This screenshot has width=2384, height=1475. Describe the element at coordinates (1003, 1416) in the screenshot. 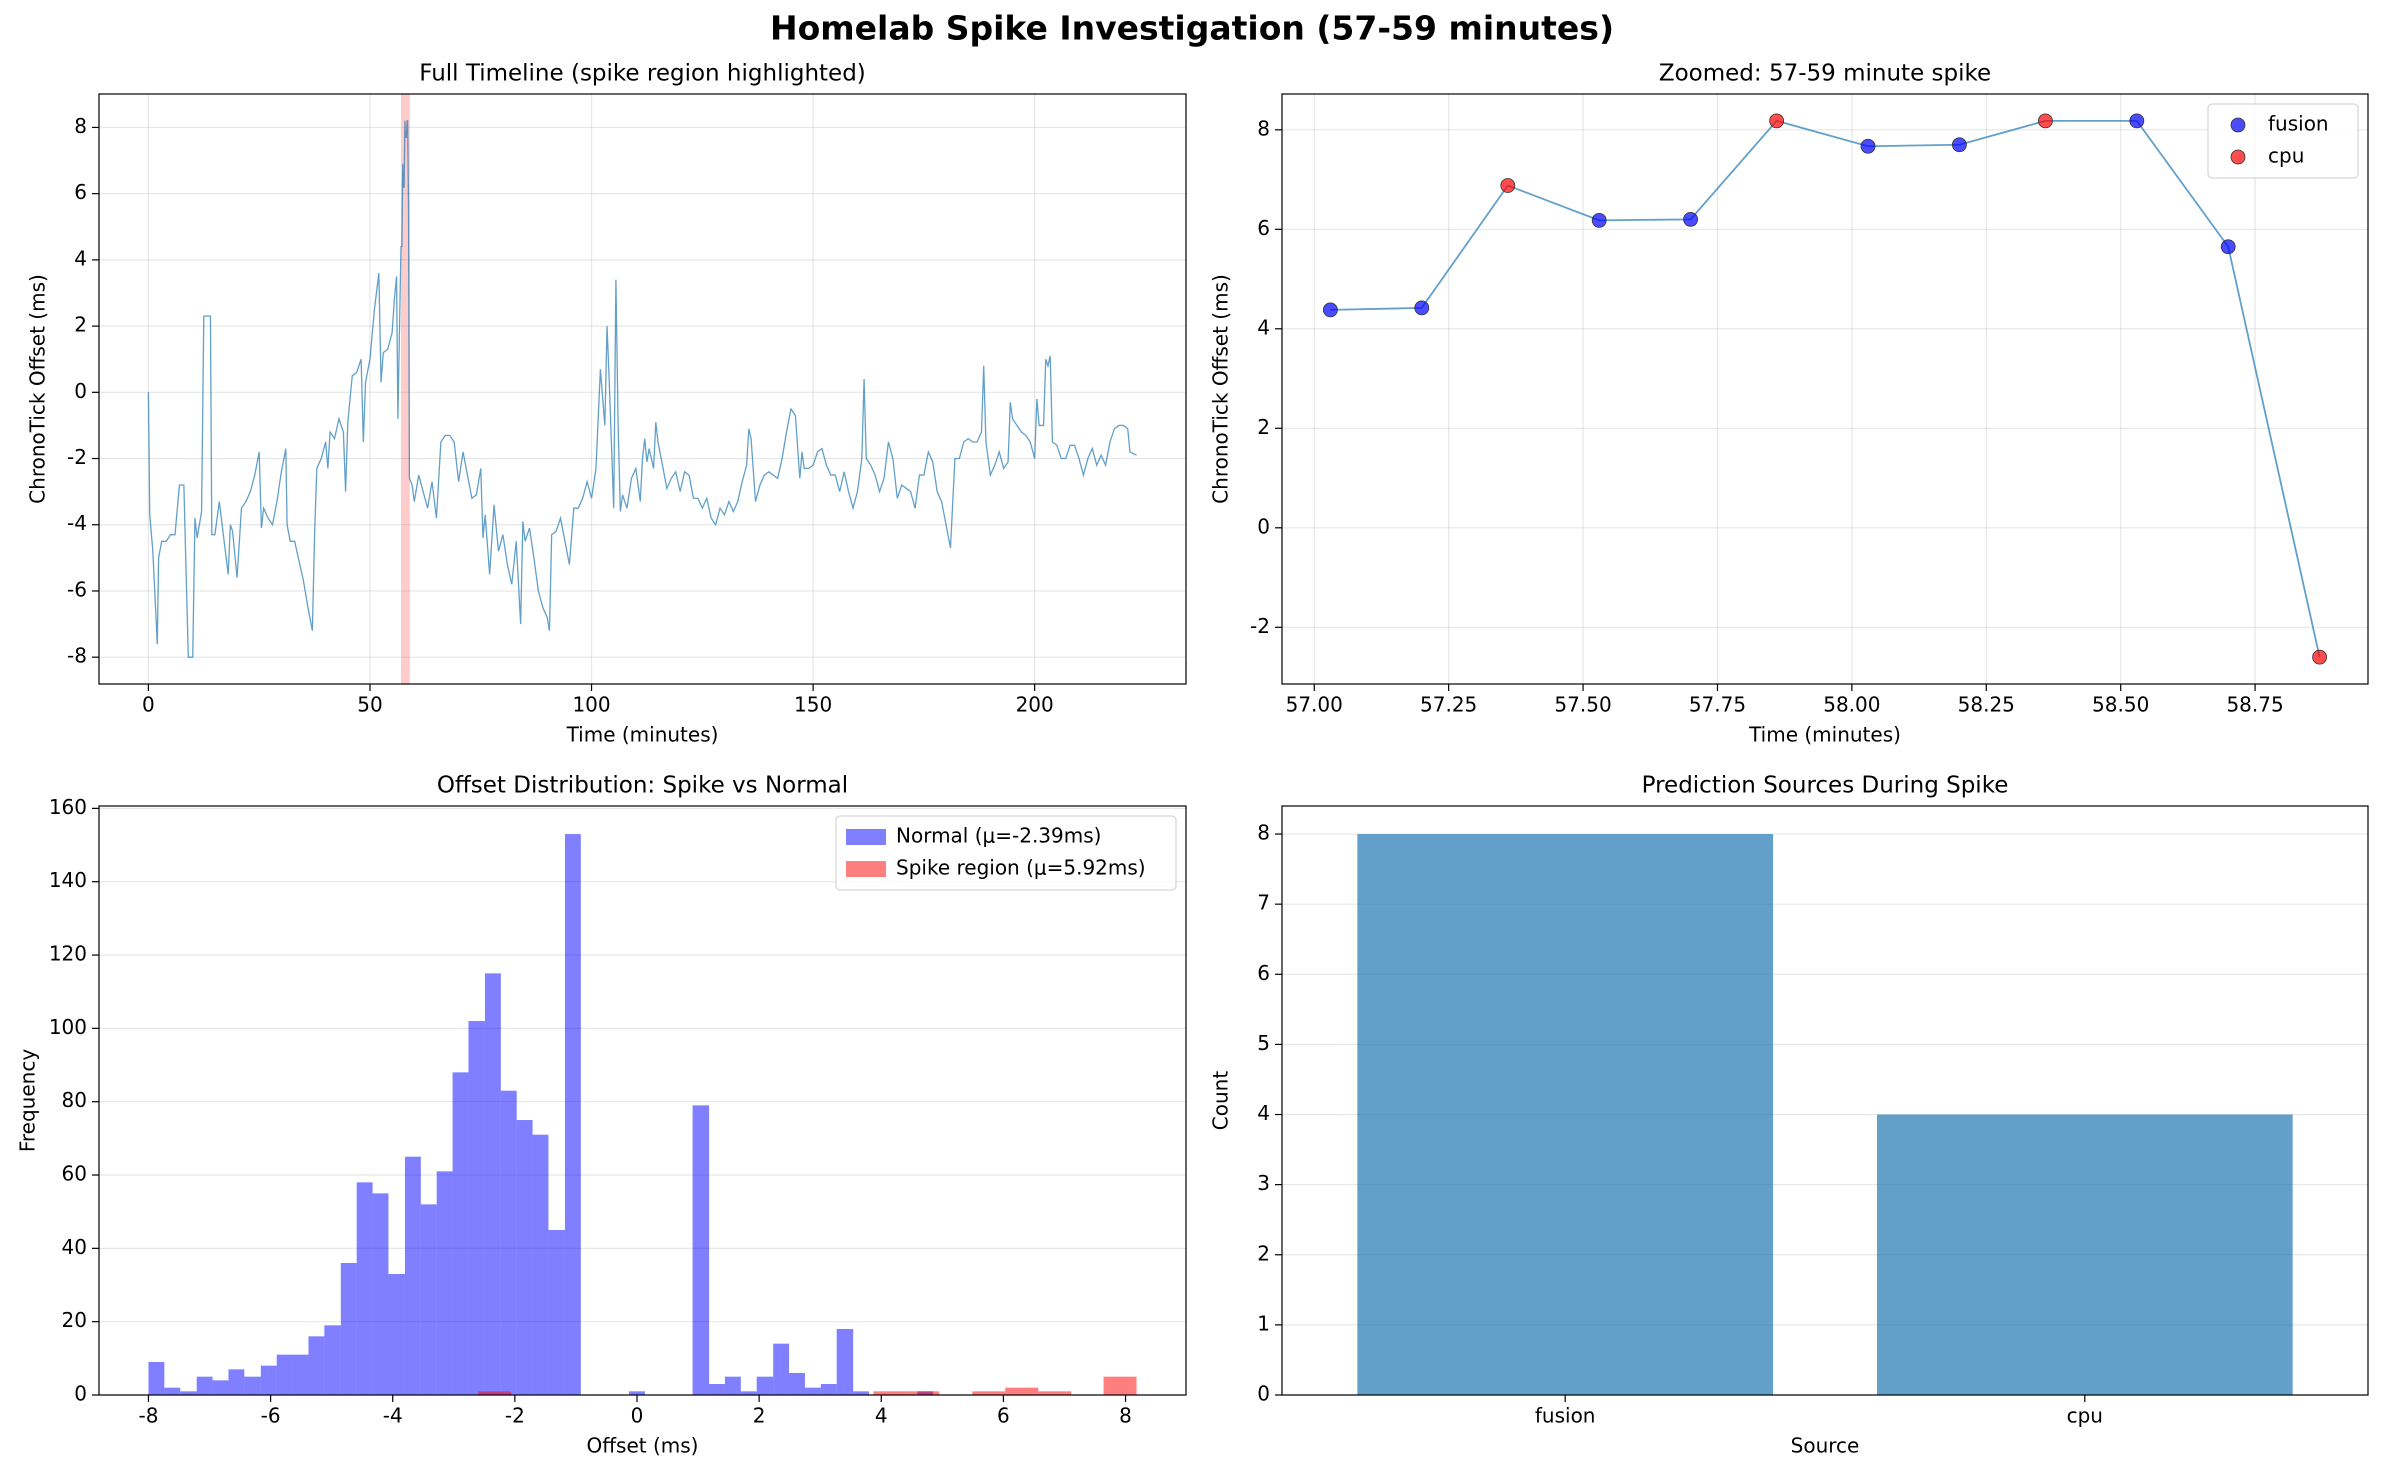

I see `x-tick-label: 6` at that location.